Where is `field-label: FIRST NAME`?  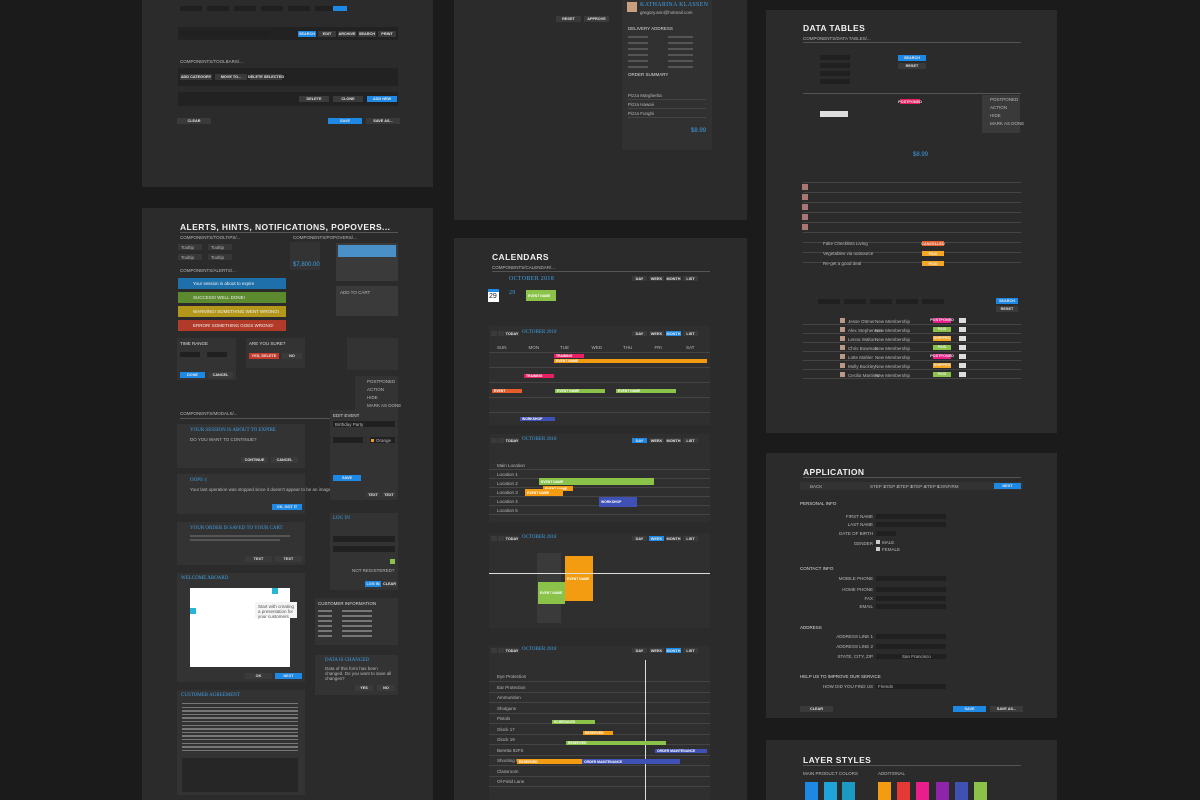 field-label: FIRST NAME is located at coordinates (859, 516).